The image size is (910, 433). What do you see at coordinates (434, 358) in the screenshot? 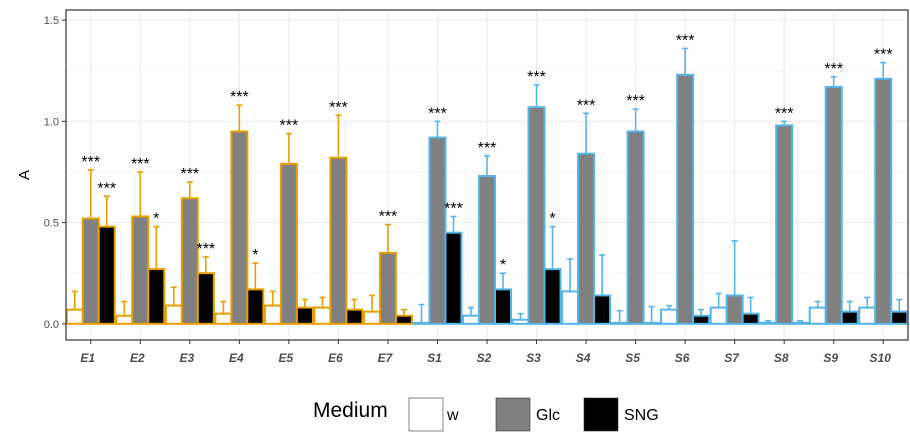
I see `x-tick-label-S1: S1` at bounding box center [434, 358].